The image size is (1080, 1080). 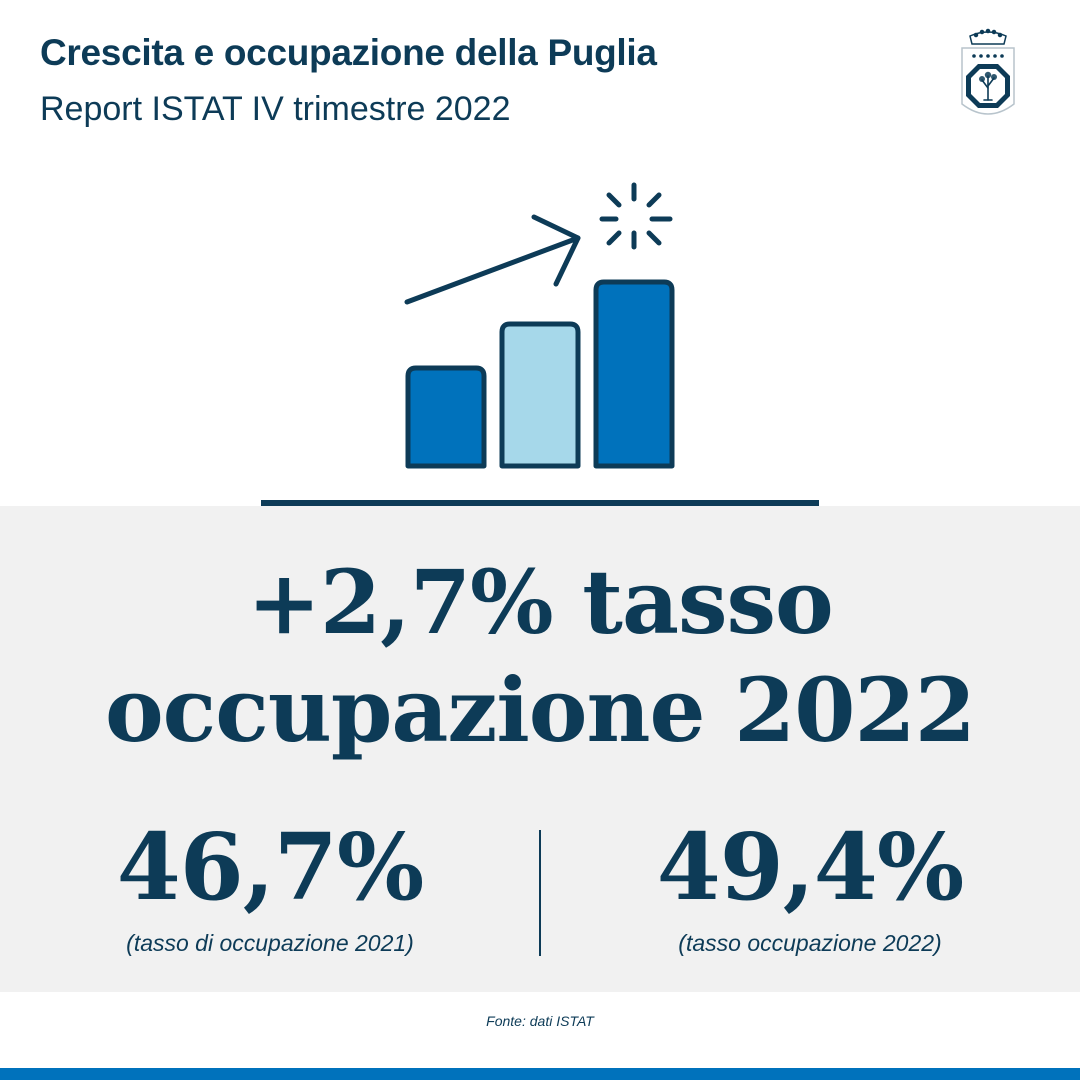 What do you see at coordinates (540, 710) in the screenshot?
I see `headline-line-2: occupazione 2022` at bounding box center [540, 710].